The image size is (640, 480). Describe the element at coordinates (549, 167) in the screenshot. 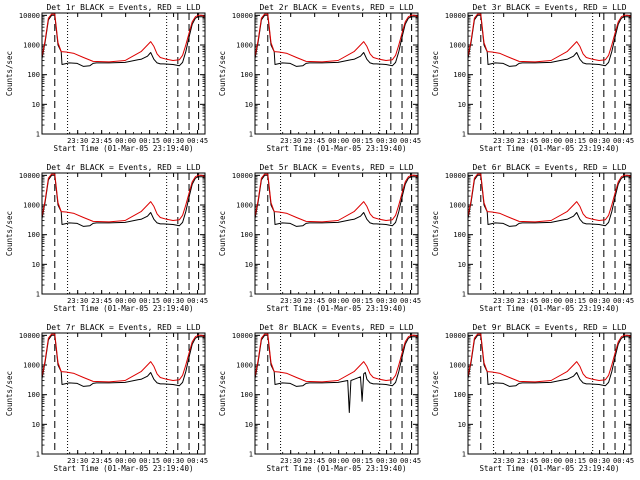

I see `panel-title: Det 6r BLACK = Events, RED = LLD` at that location.